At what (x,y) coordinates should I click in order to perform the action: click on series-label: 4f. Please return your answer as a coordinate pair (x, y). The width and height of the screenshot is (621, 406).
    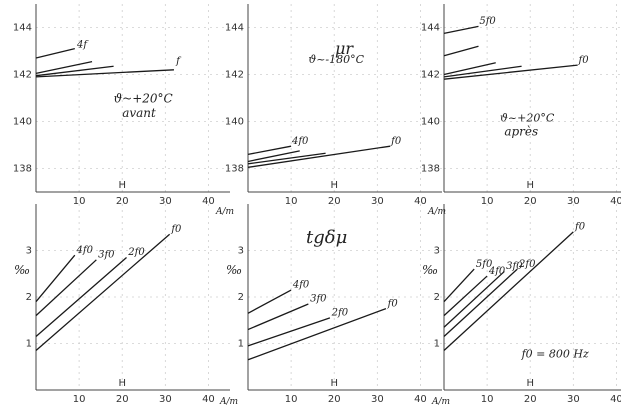
    Looking at the image, I should click on (82, 44).